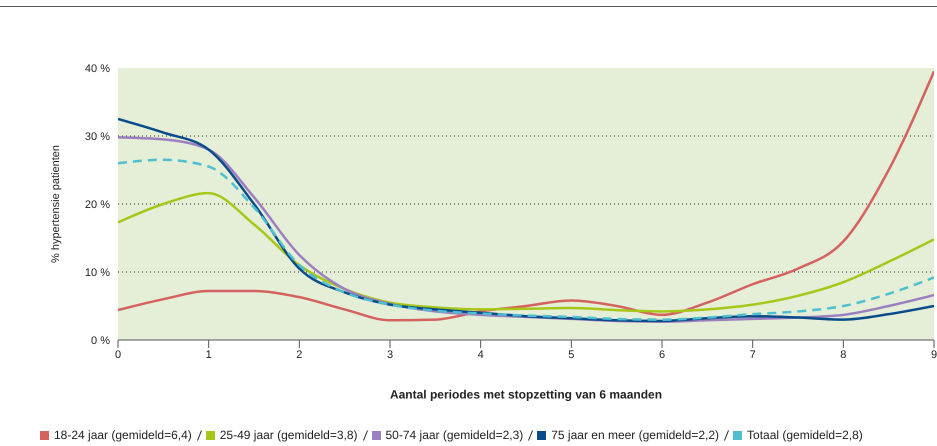 This screenshot has height=446, width=937. I want to click on y-tick-label: 10 %, so click(97, 272).